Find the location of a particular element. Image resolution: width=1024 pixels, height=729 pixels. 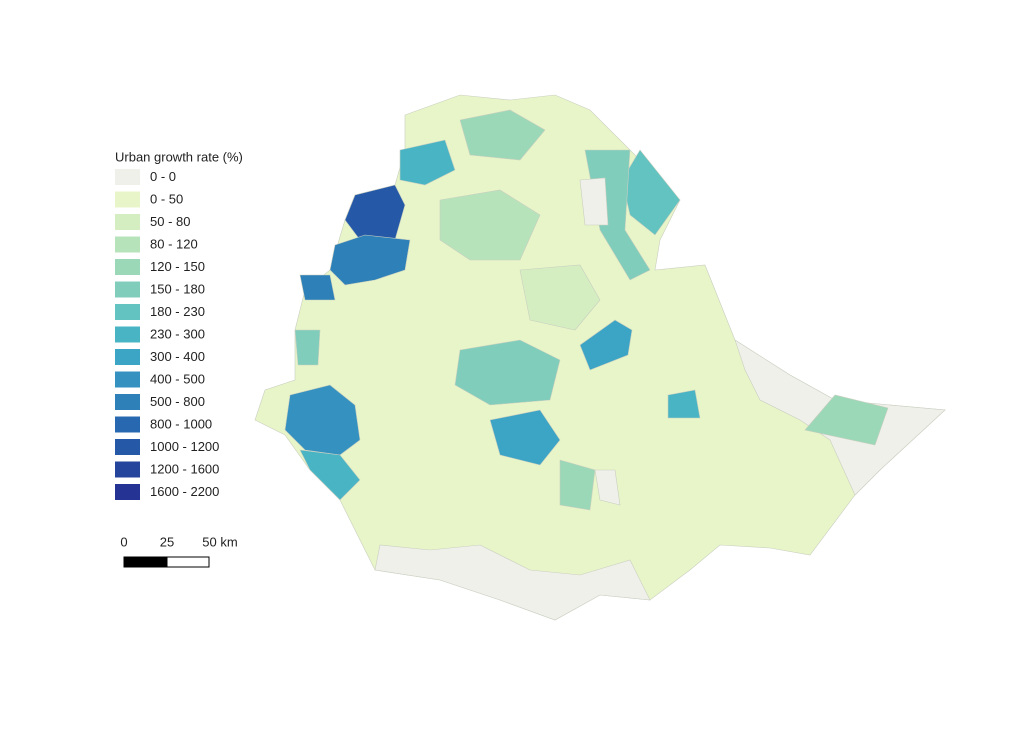

legend-label: 80 - 120 is located at coordinates (174, 243).